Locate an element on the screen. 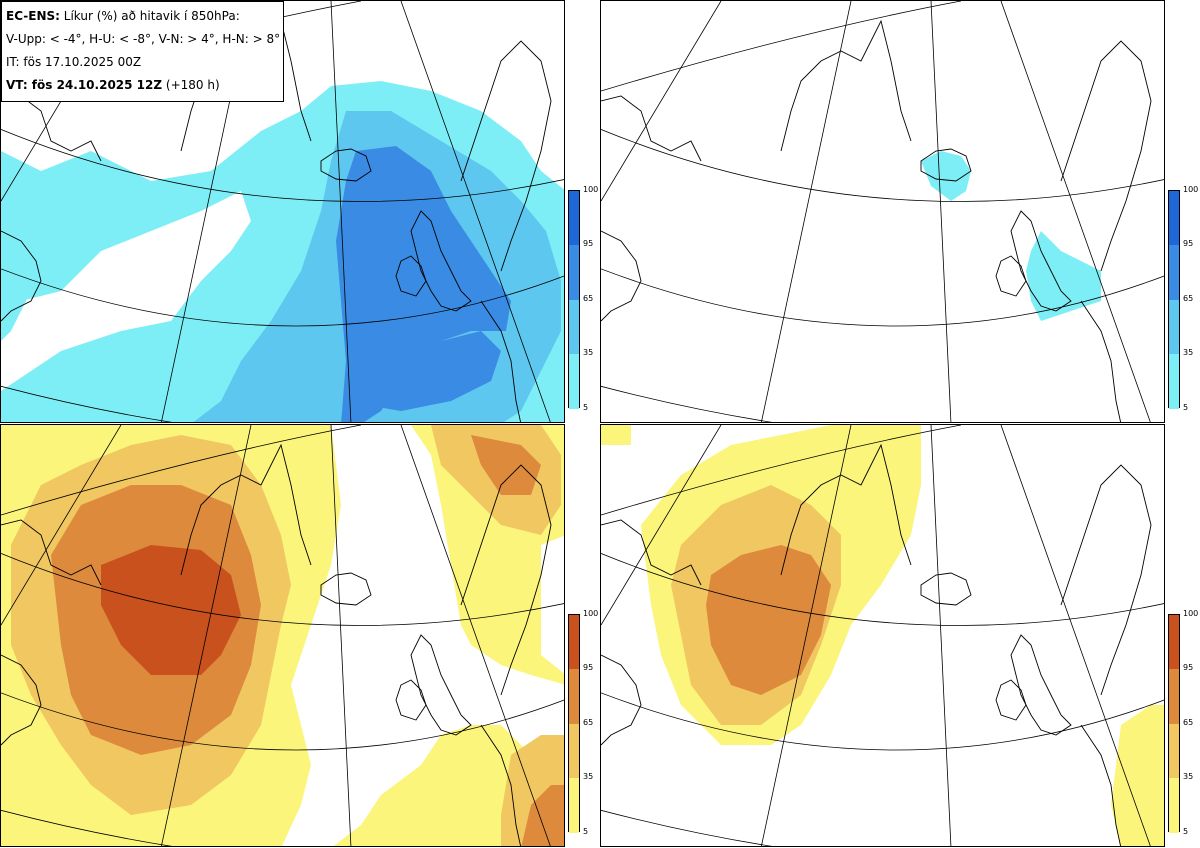 Image resolution: width=1200 pixels, height=848 pixels. colorbar-cold-right is located at coordinates (1174, 299).